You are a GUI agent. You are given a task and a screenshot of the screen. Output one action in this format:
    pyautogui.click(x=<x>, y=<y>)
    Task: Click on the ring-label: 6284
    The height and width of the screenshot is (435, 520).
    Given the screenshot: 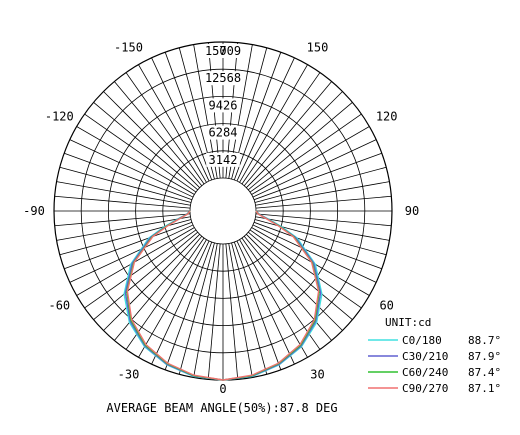 What is the action you would take?
    pyautogui.click(x=223, y=133)
    